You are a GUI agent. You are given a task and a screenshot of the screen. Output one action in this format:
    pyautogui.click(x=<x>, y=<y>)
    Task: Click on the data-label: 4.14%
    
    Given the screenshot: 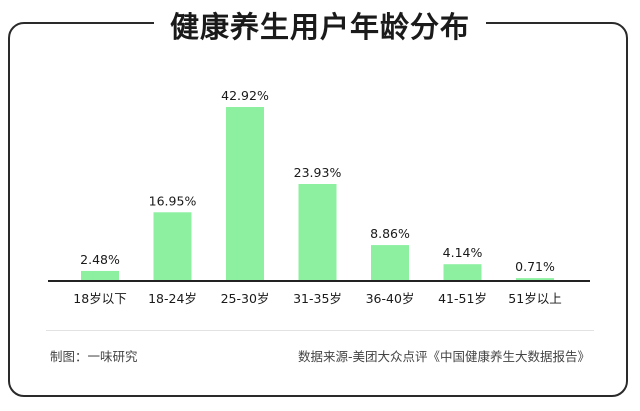 What is the action you would take?
    pyautogui.click(x=463, y=252)
    